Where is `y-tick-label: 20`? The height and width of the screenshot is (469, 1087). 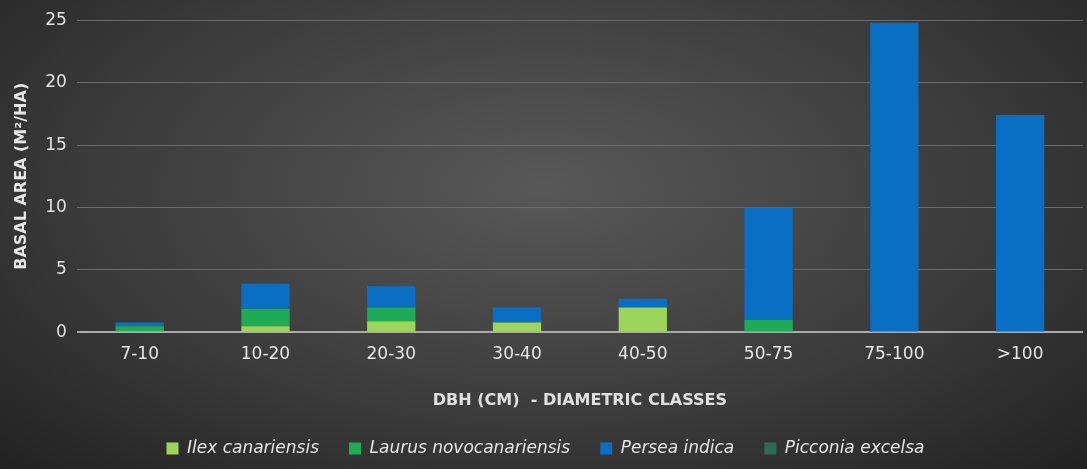
y-tick-label: 20 is located at coordinates (56, 81).